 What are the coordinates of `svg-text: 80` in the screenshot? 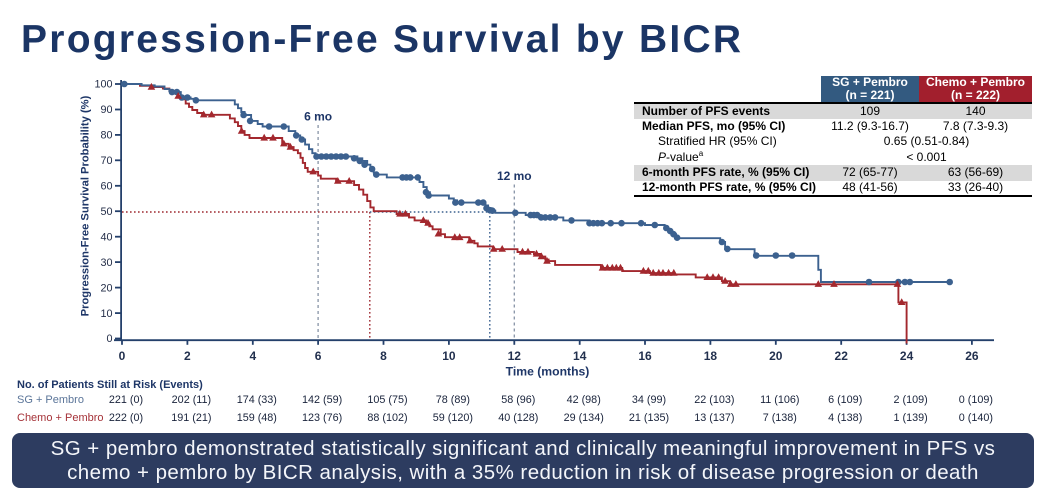 It's located at (106, 136).